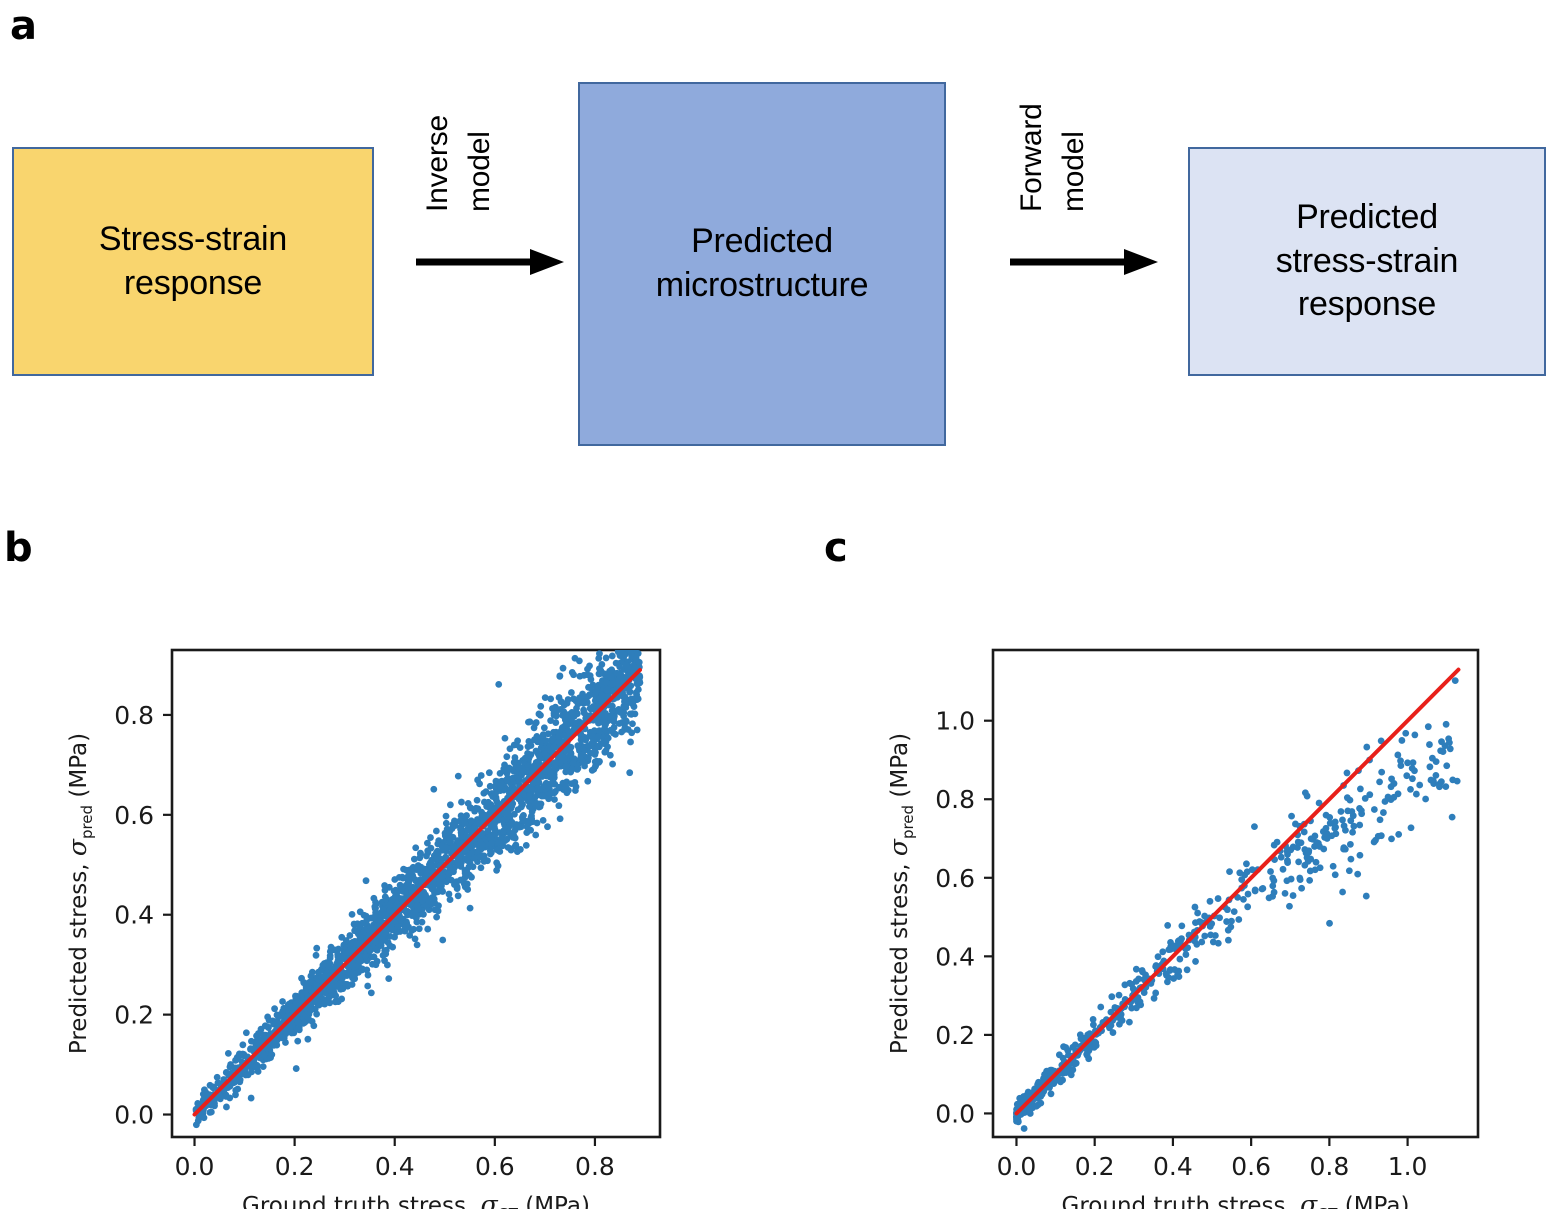 The image size is (1550, 1209). What do you see at coordinates (955, 956) in the screenshot?
I see `y-axis-tick-label: 0.4` at bounding box center [955, 956].